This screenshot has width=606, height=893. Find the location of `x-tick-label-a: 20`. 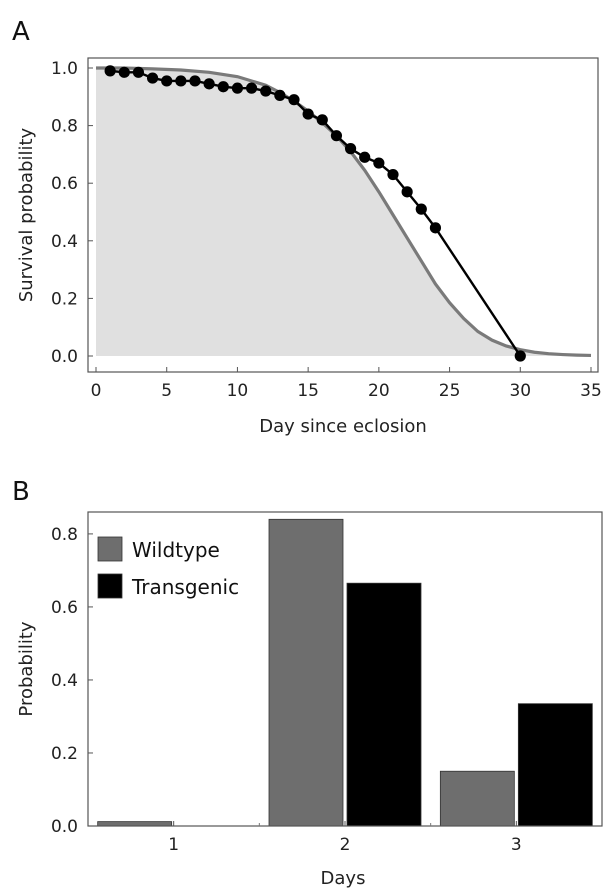

x-tick-label-a: 20 is located at coordinates (379, 391).